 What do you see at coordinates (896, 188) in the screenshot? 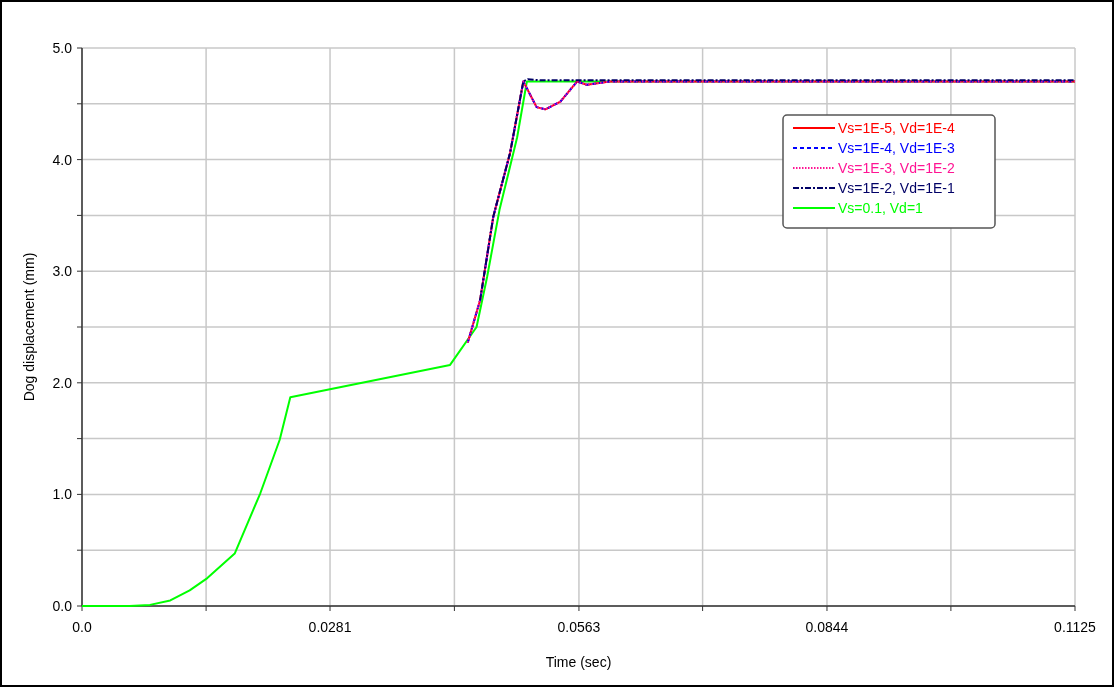
I see `legend-label: Vs=1E-2, Vd=1E-1` at bounding box center [896, 188].